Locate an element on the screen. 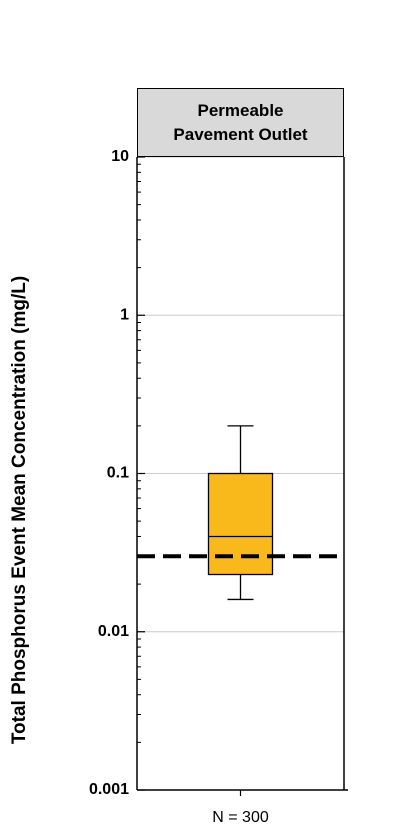  box is located at coordinates (240, 524).